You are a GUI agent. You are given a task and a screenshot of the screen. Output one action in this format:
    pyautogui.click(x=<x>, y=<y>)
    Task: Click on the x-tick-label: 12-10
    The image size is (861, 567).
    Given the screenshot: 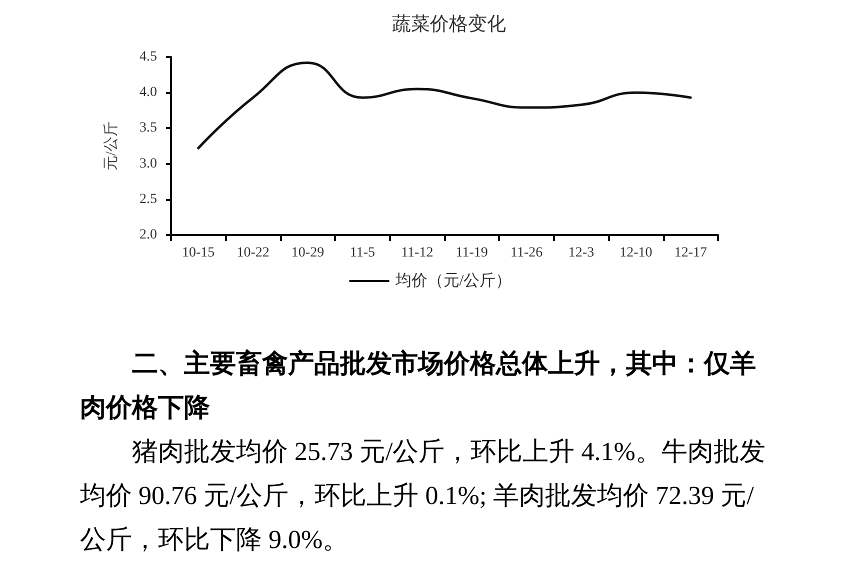 What is the action you would take?
    pyautogui.click(x=636, y=253)
    